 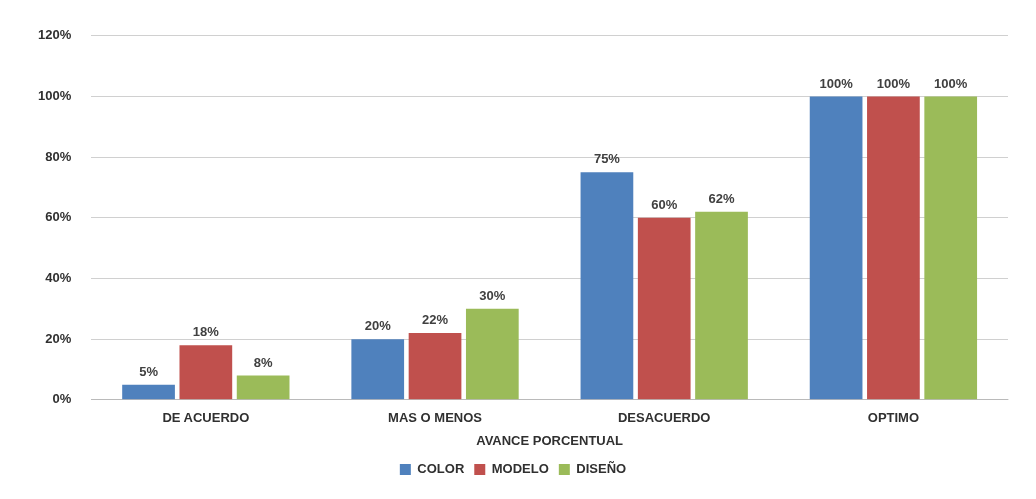 I want to click on x-tick-label: DE ACUERDO, so click(x=206, y=418).